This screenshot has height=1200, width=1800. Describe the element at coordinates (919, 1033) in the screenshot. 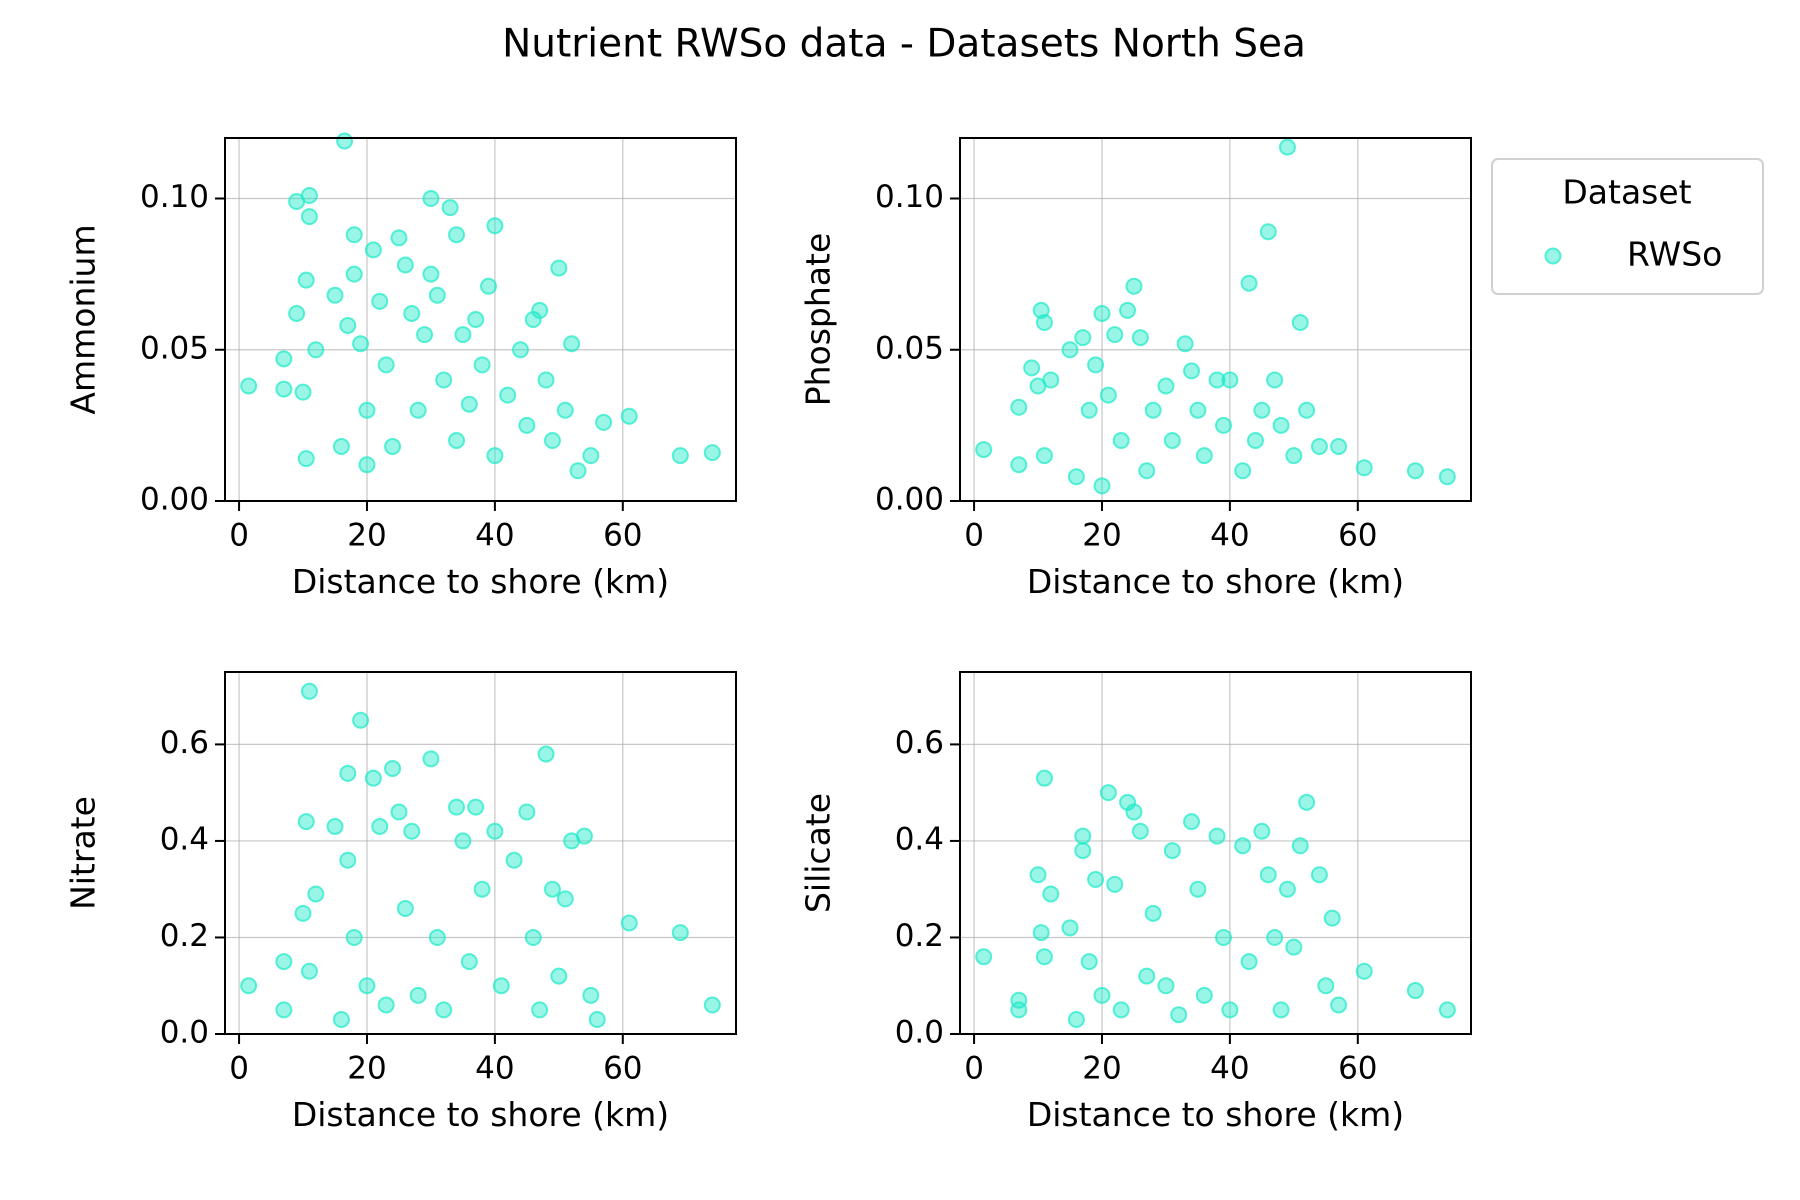

I see `y-tick-label: 0.0` at that location.